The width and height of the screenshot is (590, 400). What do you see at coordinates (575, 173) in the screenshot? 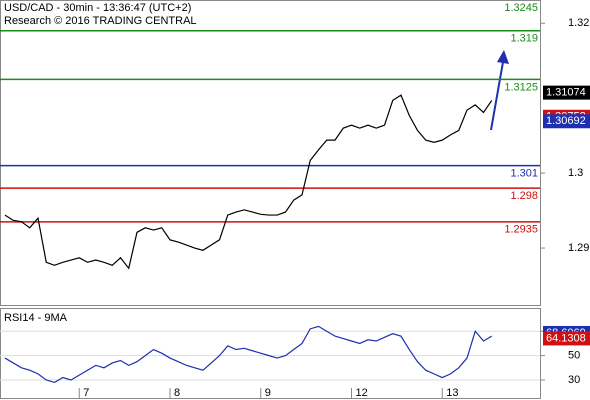
I see `y-tick-label: 1.3` at bounding box center [575, 173].